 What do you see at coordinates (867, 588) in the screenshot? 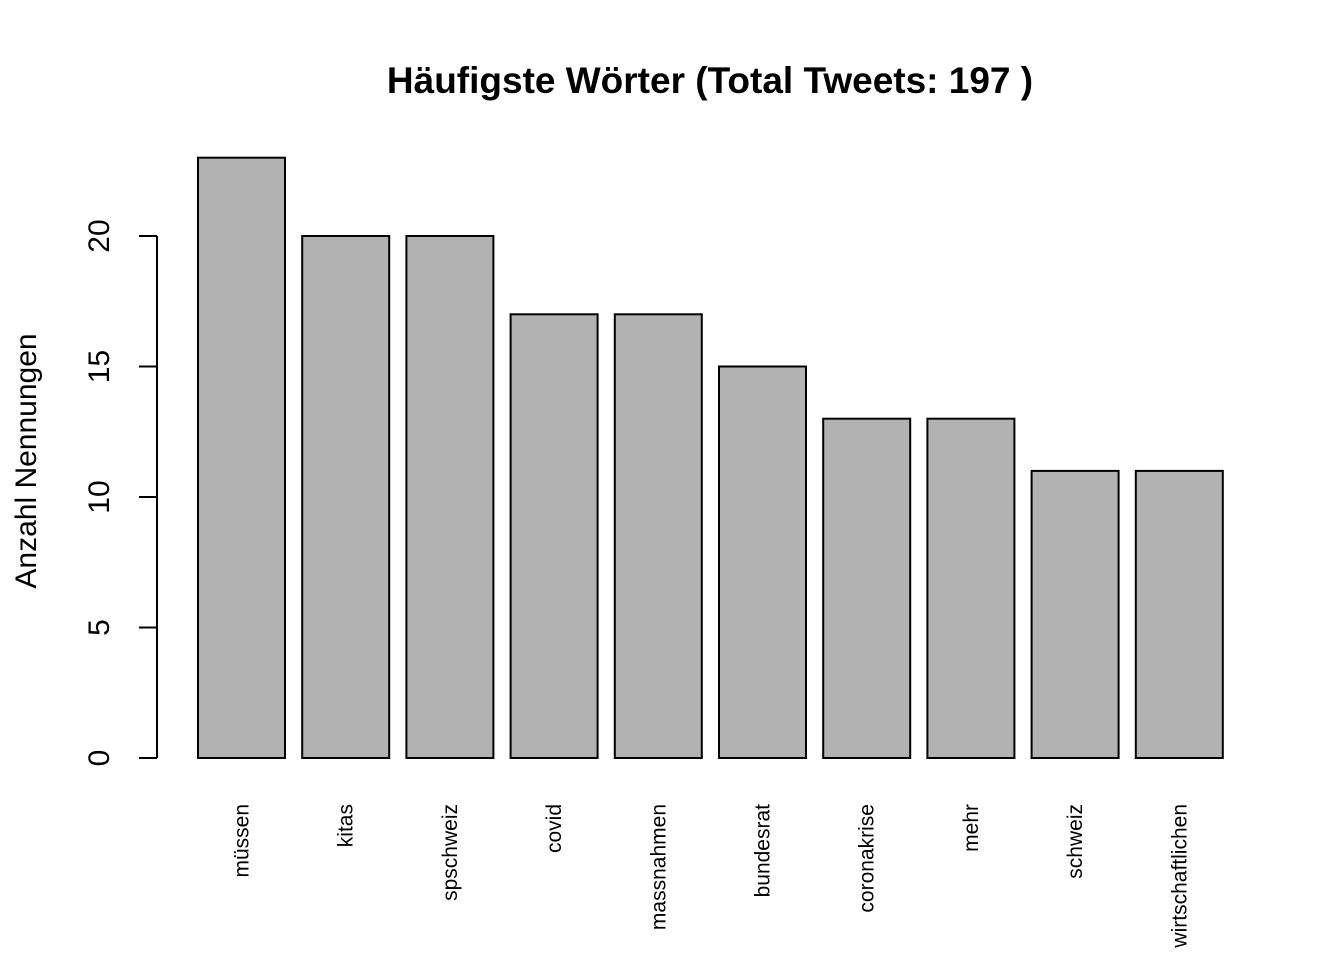
I see `bar-coronakrise` at bounding box center [867, 588].